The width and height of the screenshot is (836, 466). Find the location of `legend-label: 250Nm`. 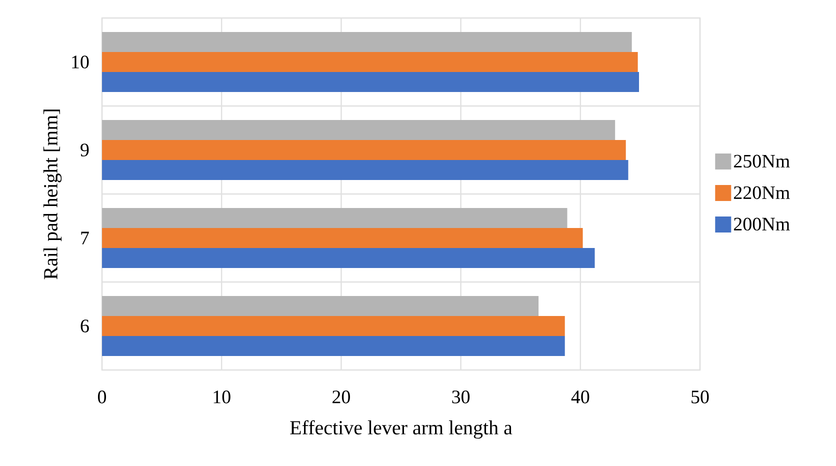

legend-label: 250Nm is located at coordinates (762, 161).